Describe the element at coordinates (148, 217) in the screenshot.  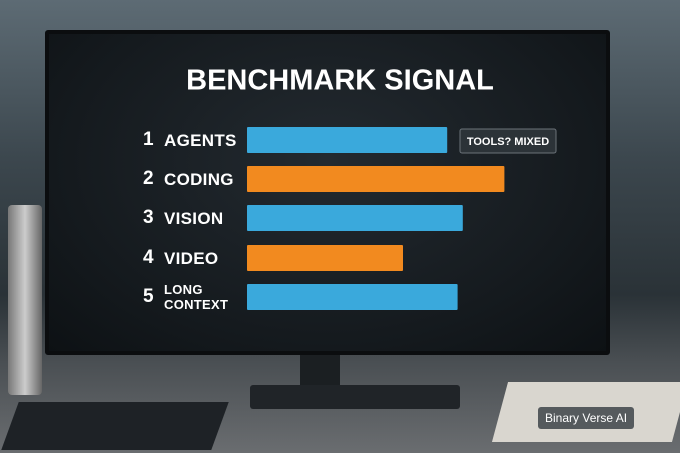
I see `rank-label: 3` at that location.